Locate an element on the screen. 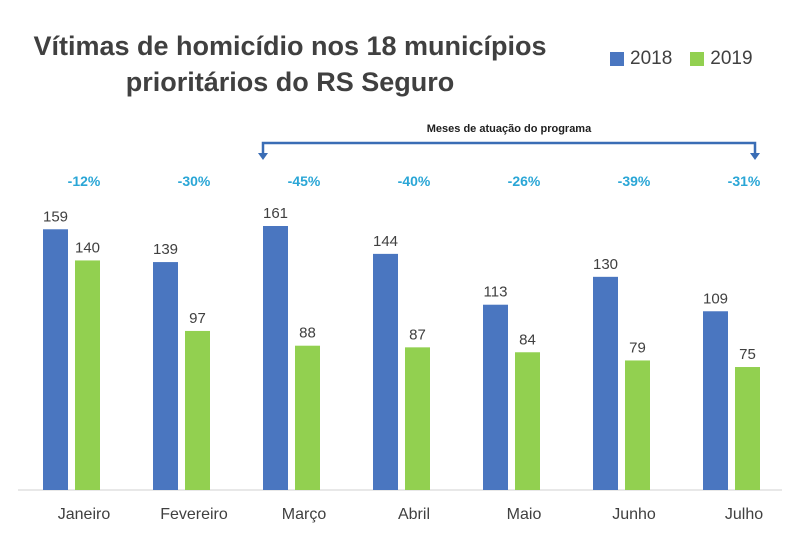 This screenshot has height=548, width=800. data-label-2019-maio: 84 is located at coordinates (527, 339).